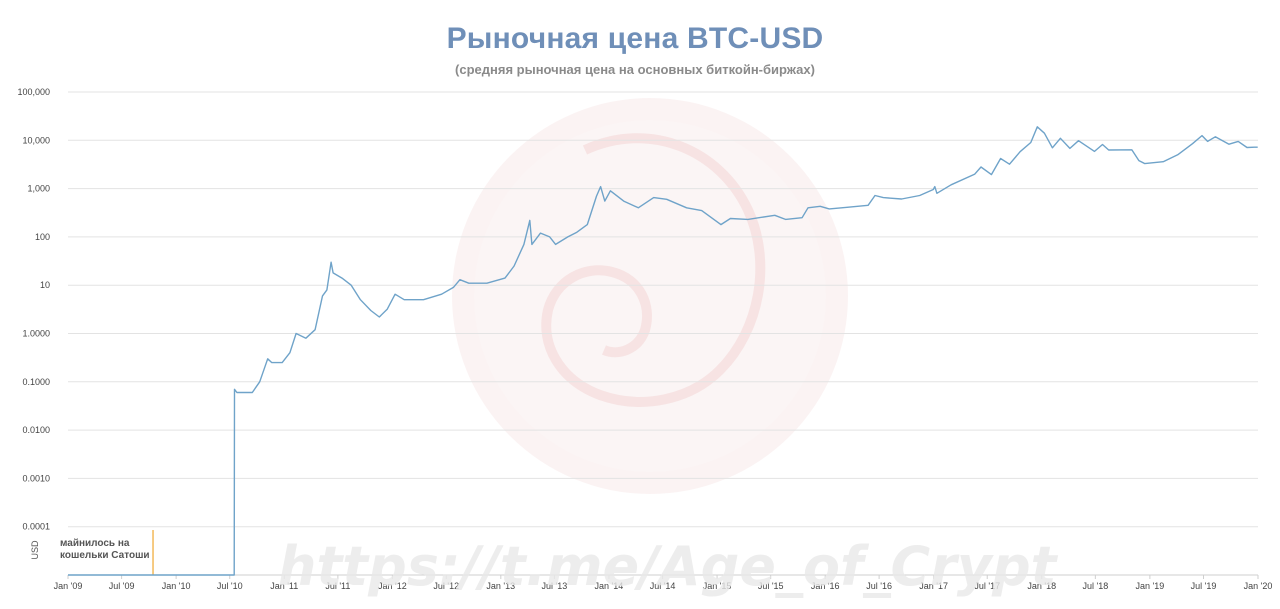 The image size is (1280, 609). I want to click on x-tick-label: Jul '11, so click(337, 586).